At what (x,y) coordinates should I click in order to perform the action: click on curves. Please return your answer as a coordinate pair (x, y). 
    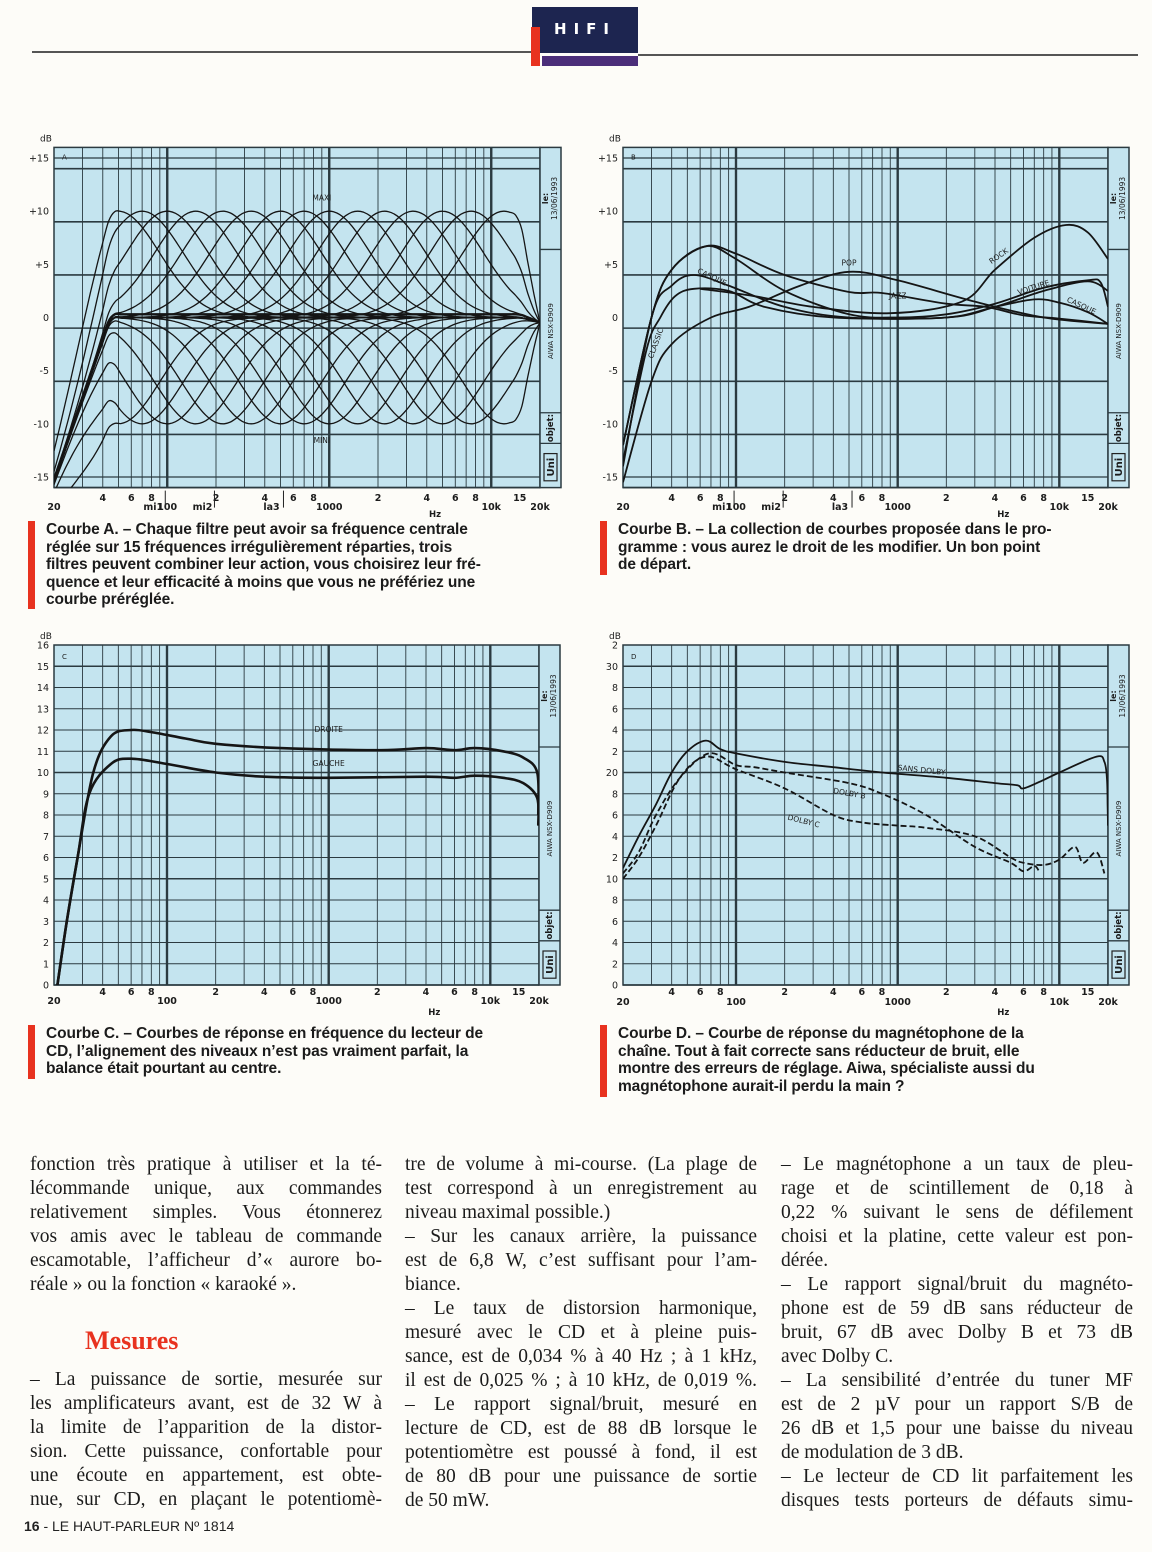
    Looking at the image, I should click on (297, 349).